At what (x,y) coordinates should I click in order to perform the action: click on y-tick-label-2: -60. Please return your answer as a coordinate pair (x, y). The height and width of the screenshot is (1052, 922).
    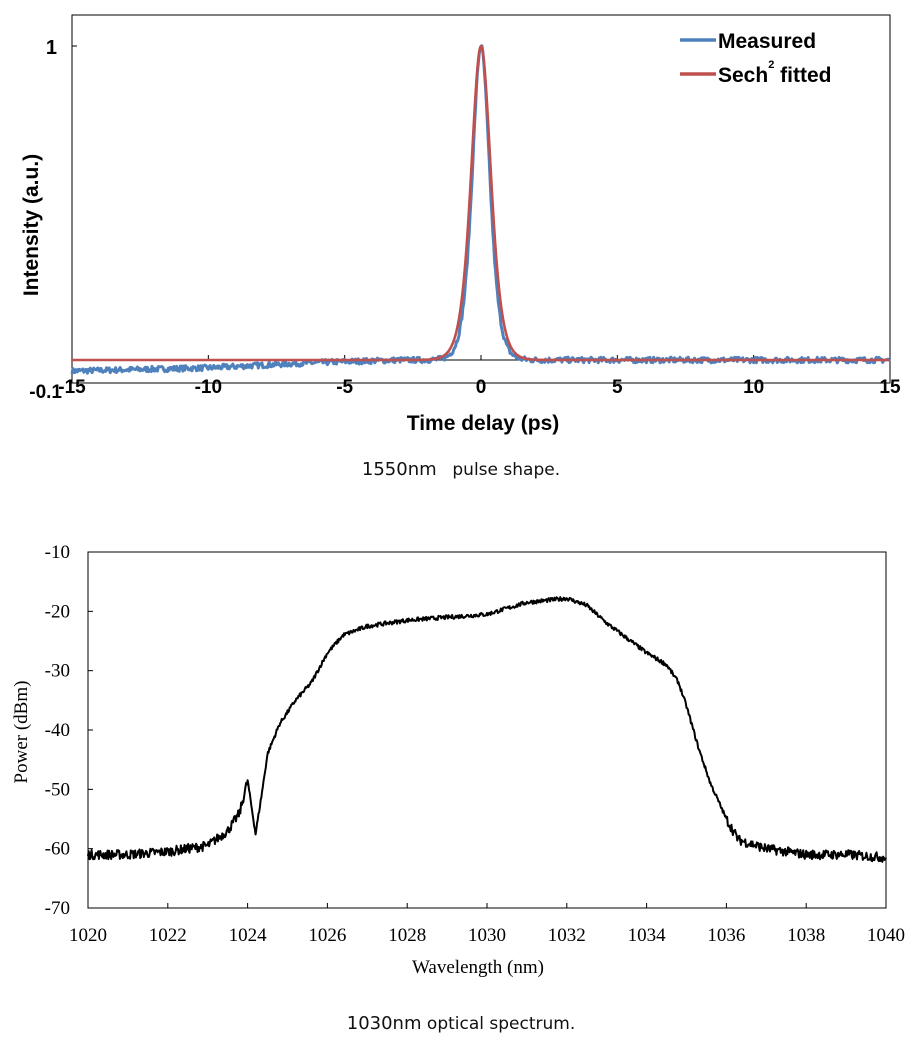
    Looking at the image, I should click on (57, 849).